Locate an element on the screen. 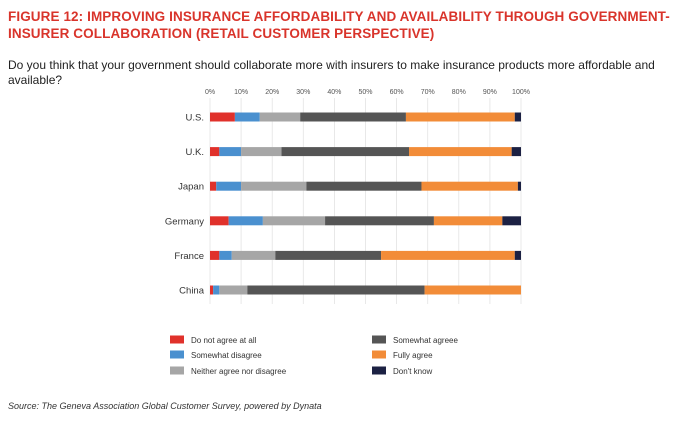  legend-label: Do not agree at all is located at coordinates (224, 340).